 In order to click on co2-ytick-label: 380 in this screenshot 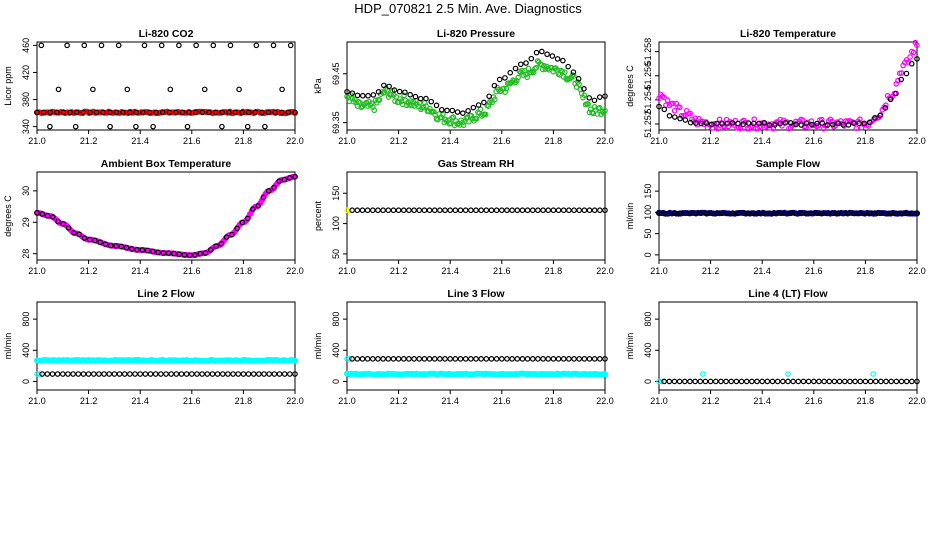, I will do `click(26, 99)`.